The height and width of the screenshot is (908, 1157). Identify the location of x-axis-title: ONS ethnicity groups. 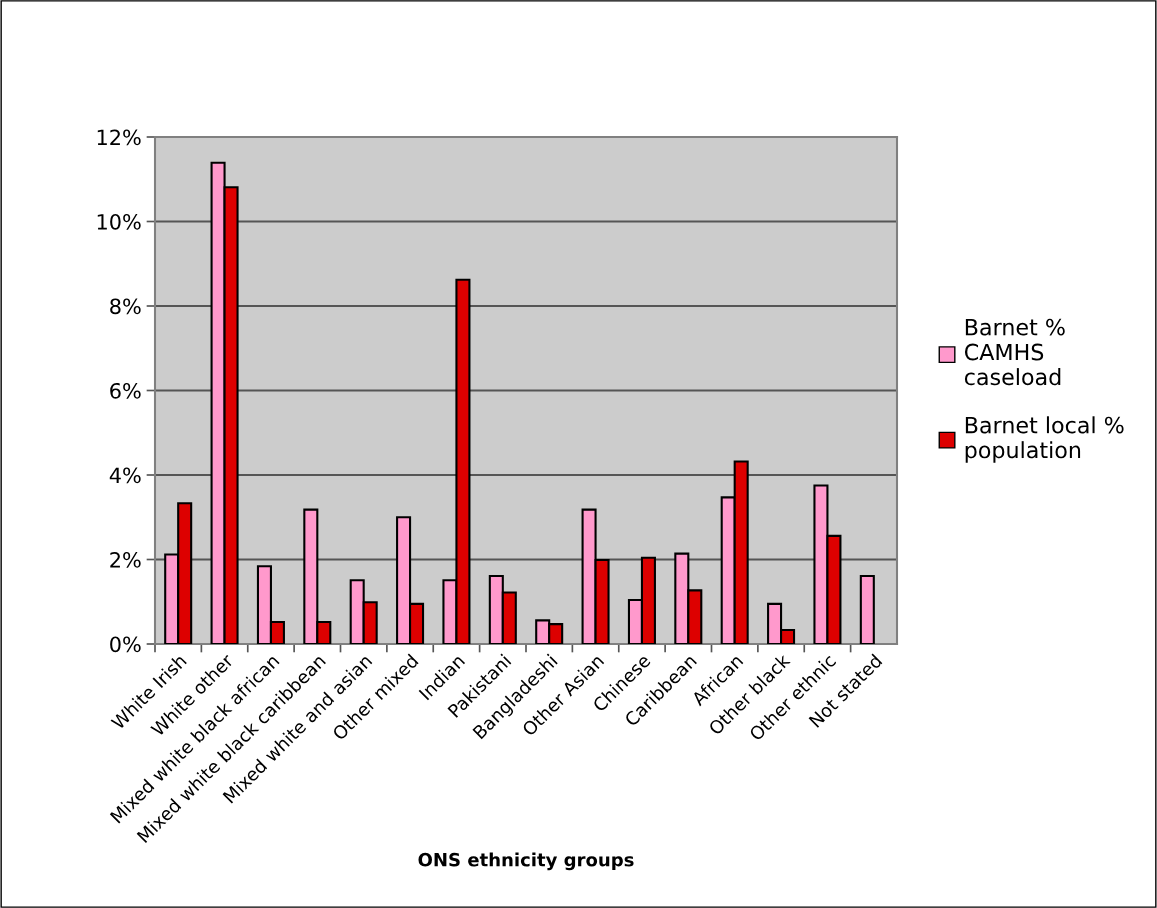
(526, 861).